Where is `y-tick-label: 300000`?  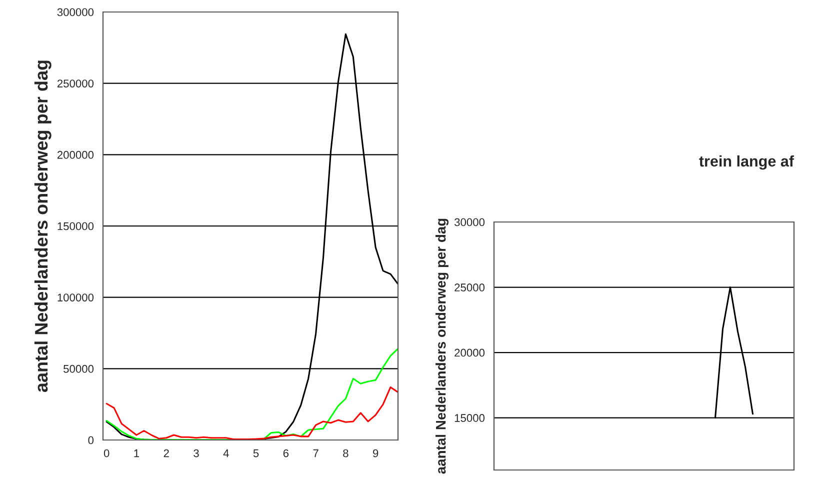 y-tick-label: 300000 is located at coordinates (75, 12).